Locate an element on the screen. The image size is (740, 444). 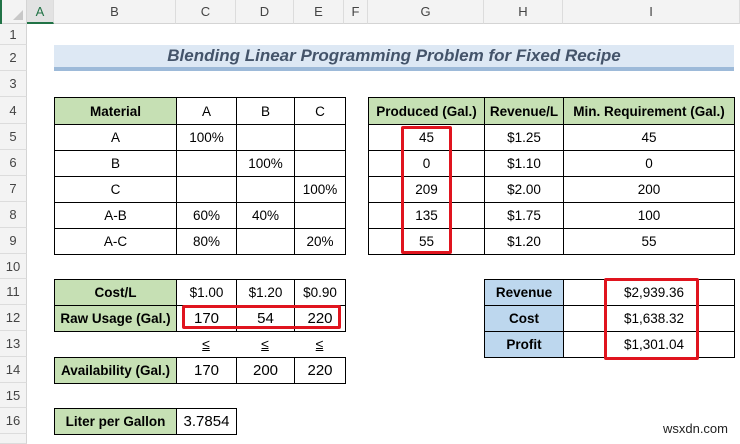
availability-table: Availability (Gal.) 170 200 220 is located at coordinates (200, 370).